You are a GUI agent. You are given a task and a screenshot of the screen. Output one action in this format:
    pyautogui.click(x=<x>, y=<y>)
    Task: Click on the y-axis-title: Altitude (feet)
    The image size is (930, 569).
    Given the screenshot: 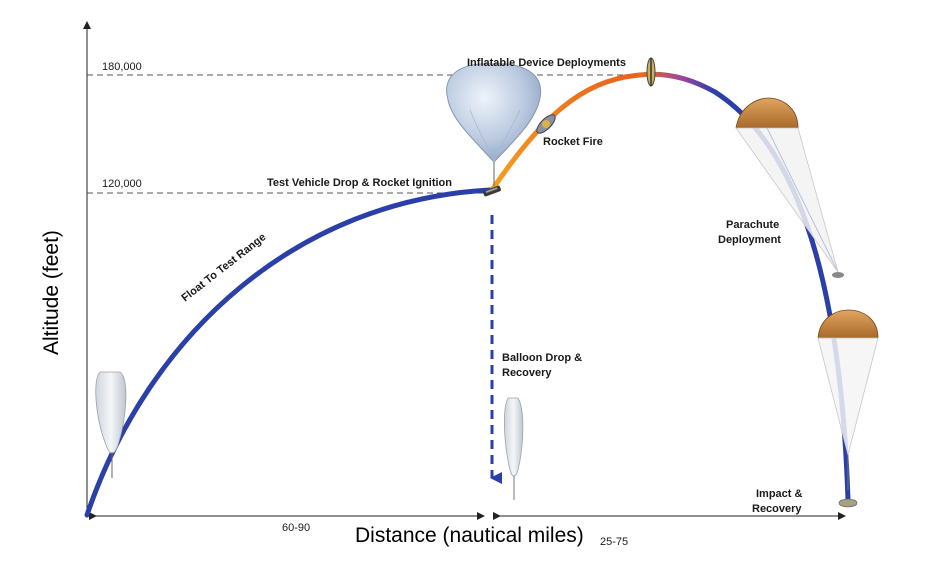 What is the action you would take?
    pyautogui.click(x=51, y=292)
    